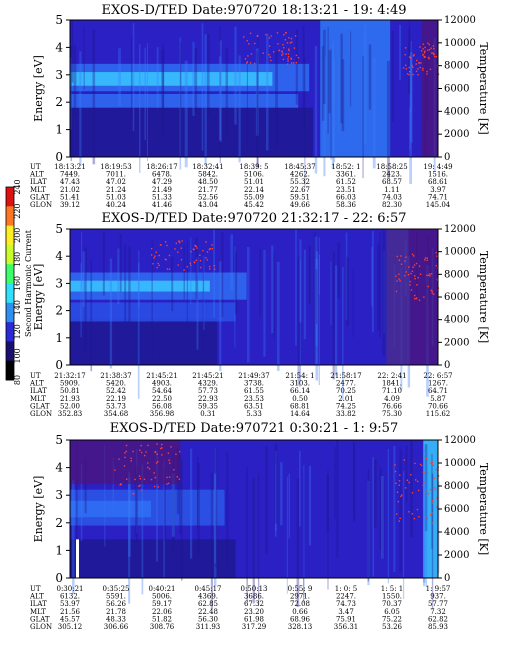 The height and width of the screenshot is (653, 505). I want to click on y-axis-label: Energy [eV], so click(38, 88).